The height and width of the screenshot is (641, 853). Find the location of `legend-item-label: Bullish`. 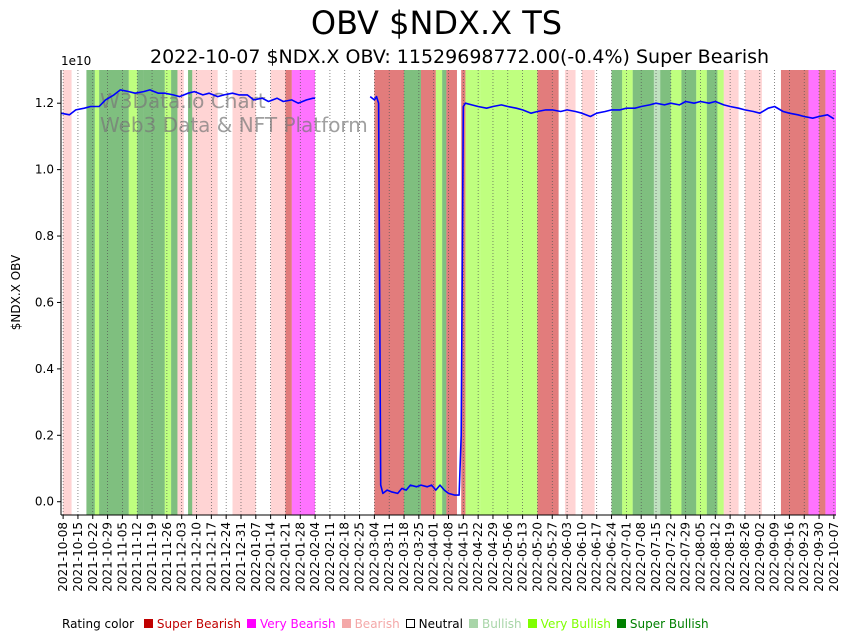

legend-item-label: Bullish is located at coordinates (501, 624).